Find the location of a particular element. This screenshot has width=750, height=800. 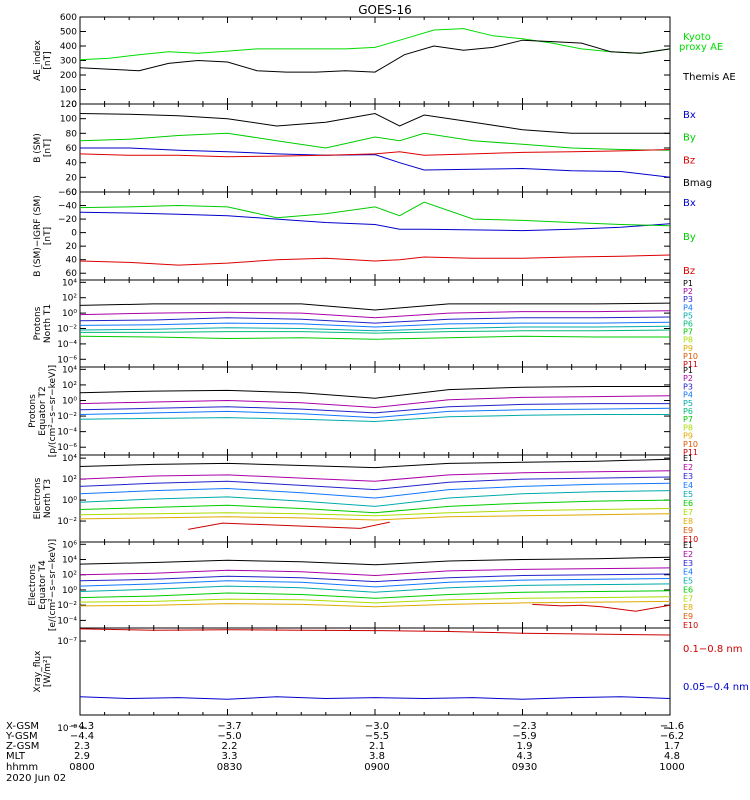

ephemeris-value: −3.0 is located at coordinates (377, 726).